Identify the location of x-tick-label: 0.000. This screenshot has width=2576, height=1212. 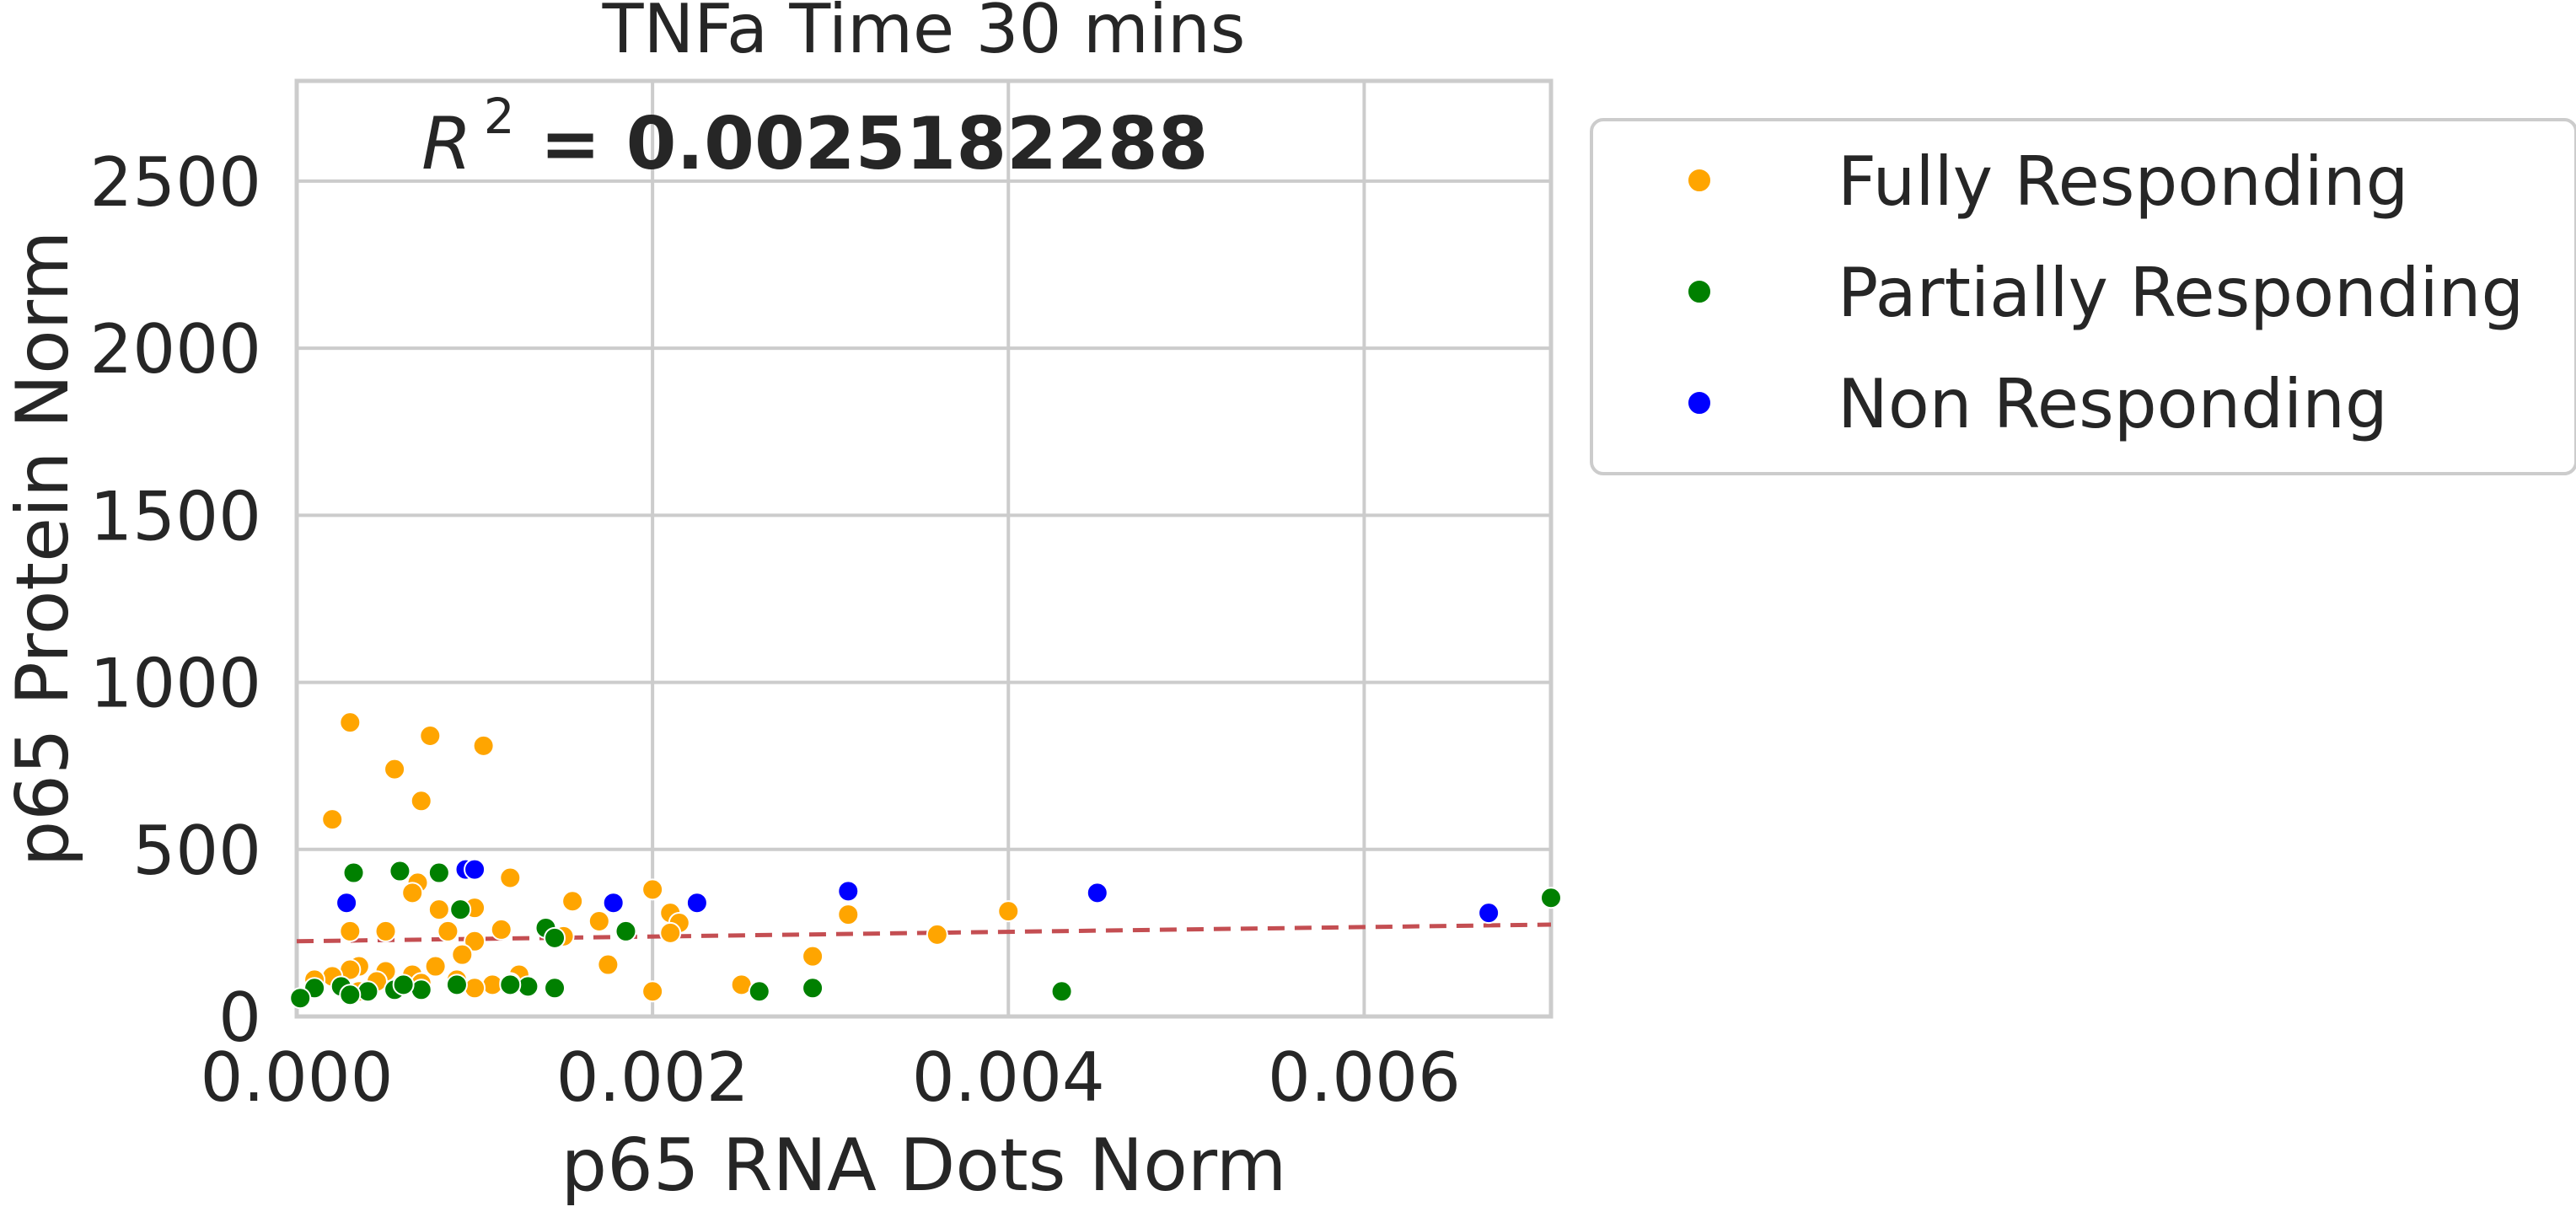
(296, 1077).